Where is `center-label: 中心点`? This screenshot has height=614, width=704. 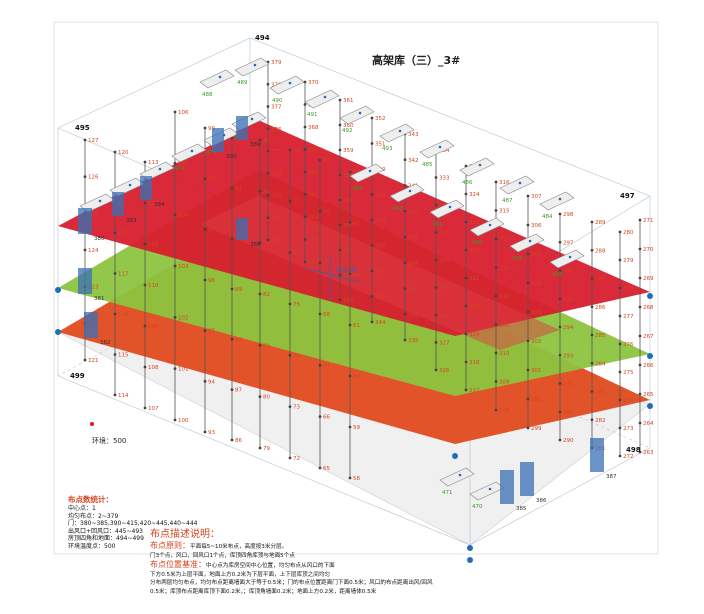 center-label: 中心点 is located at coordinates (346, 270).